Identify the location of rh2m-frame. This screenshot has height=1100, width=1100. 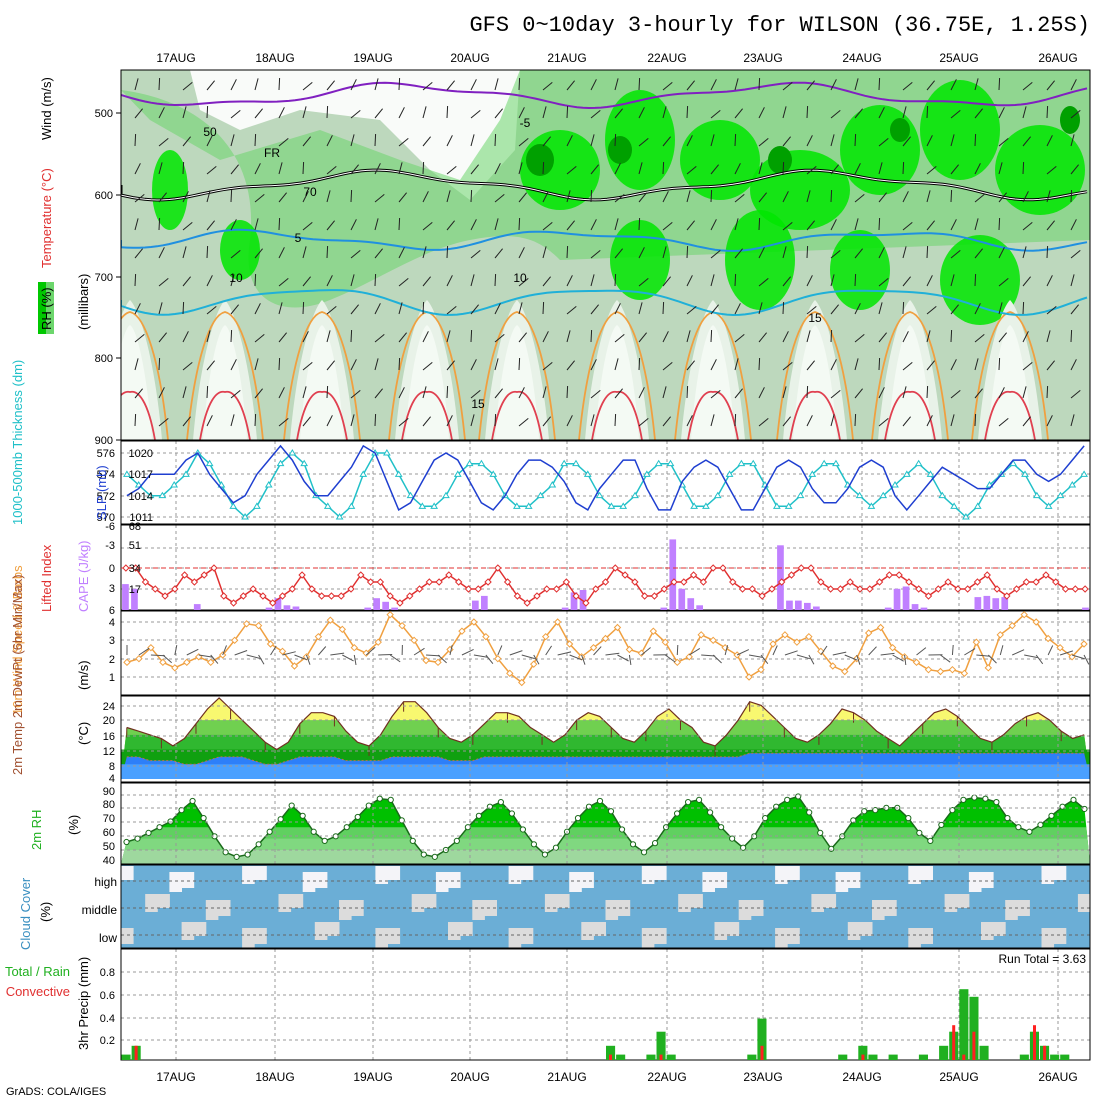
(605, 823).